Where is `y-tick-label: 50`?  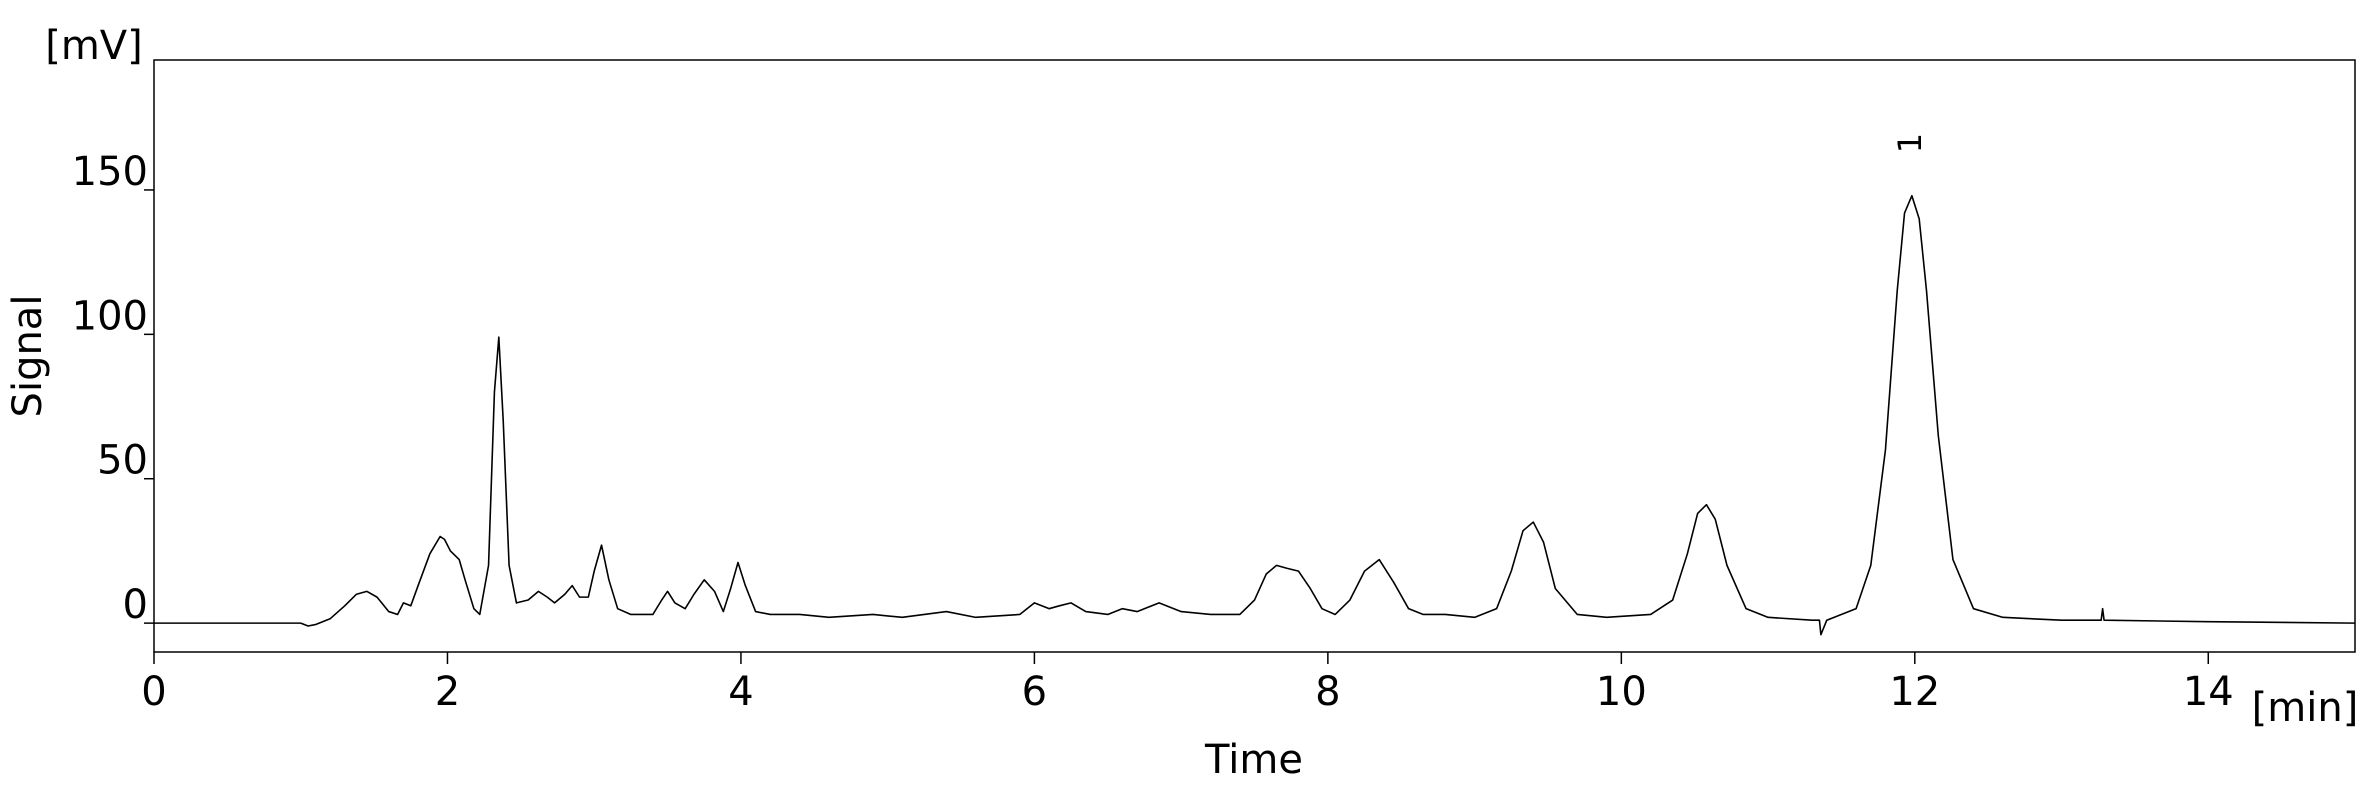 y-tick-label: 50 is located at coordinates (122, 461).